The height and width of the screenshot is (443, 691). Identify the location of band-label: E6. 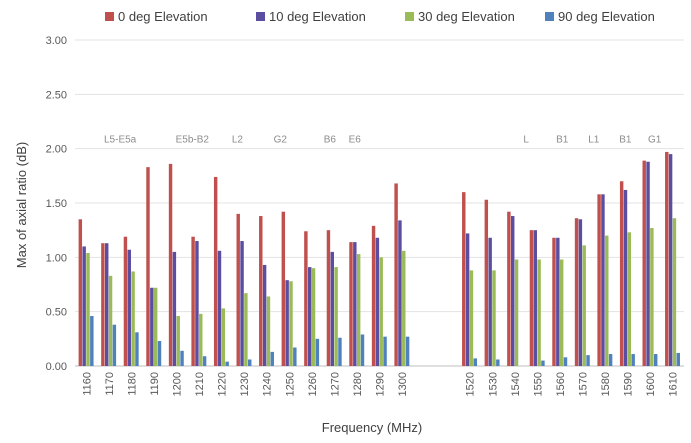
(355, 140).